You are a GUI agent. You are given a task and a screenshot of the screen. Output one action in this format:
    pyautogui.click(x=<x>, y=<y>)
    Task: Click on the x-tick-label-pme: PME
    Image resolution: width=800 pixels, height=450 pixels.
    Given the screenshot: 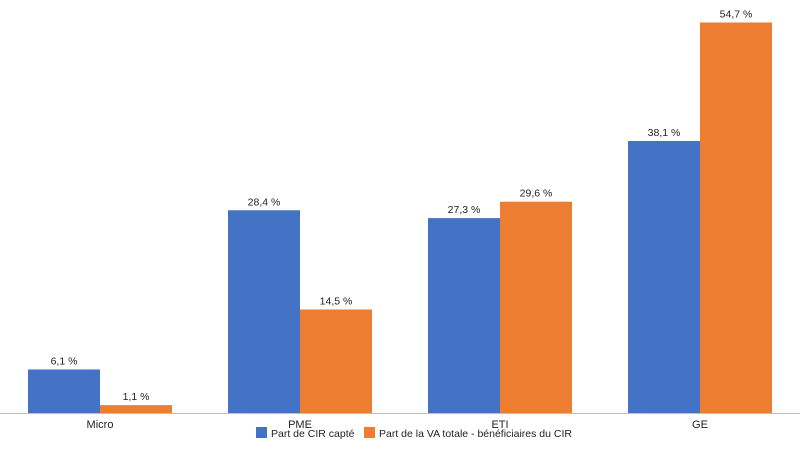 What is the action you would take?
    pyautogui.click(x=300, y=425)
    